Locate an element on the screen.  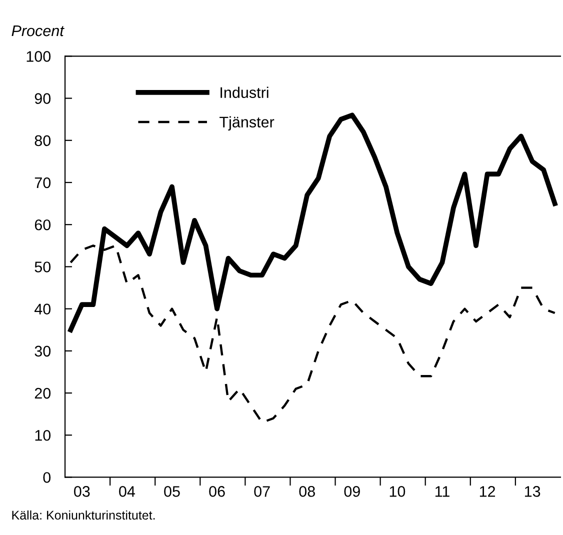
x-tick-label: 05 is located at coordinates (172, 491).